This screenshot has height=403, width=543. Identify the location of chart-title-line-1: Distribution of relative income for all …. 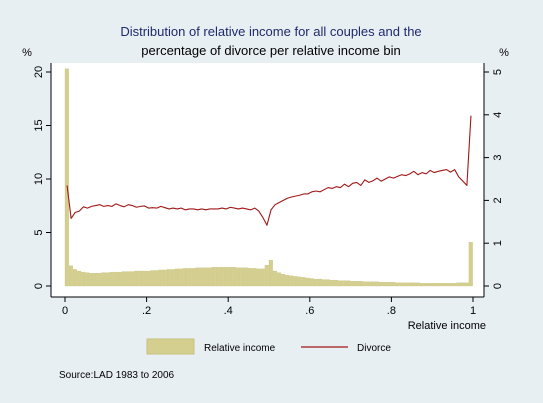
(270, 31).